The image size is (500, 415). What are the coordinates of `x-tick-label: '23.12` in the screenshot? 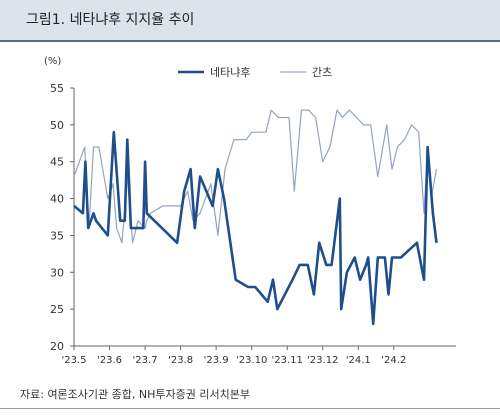 It's located at (322, 360).